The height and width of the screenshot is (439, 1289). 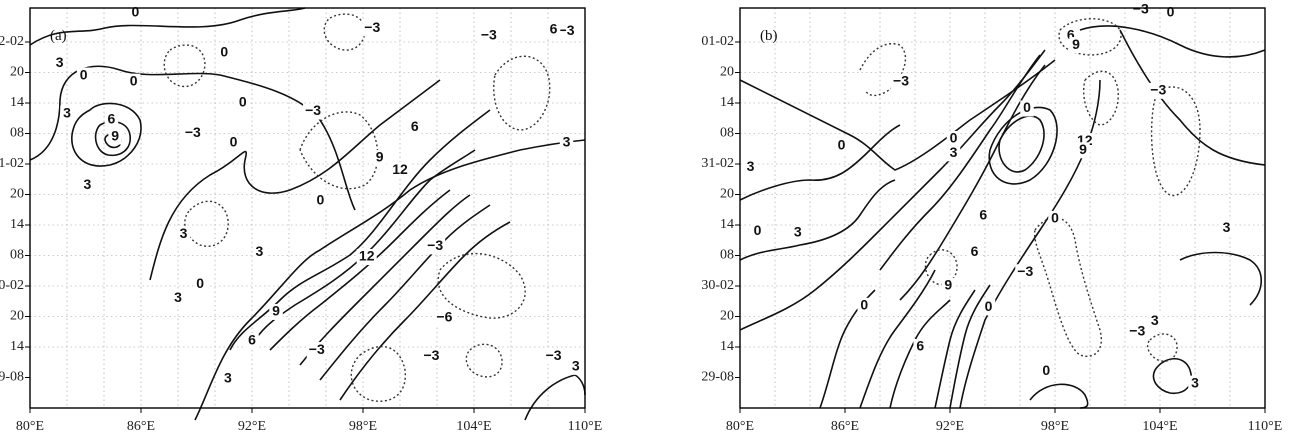 I want to click on contour-3-bottomright-a, so click(x=555, y=397).